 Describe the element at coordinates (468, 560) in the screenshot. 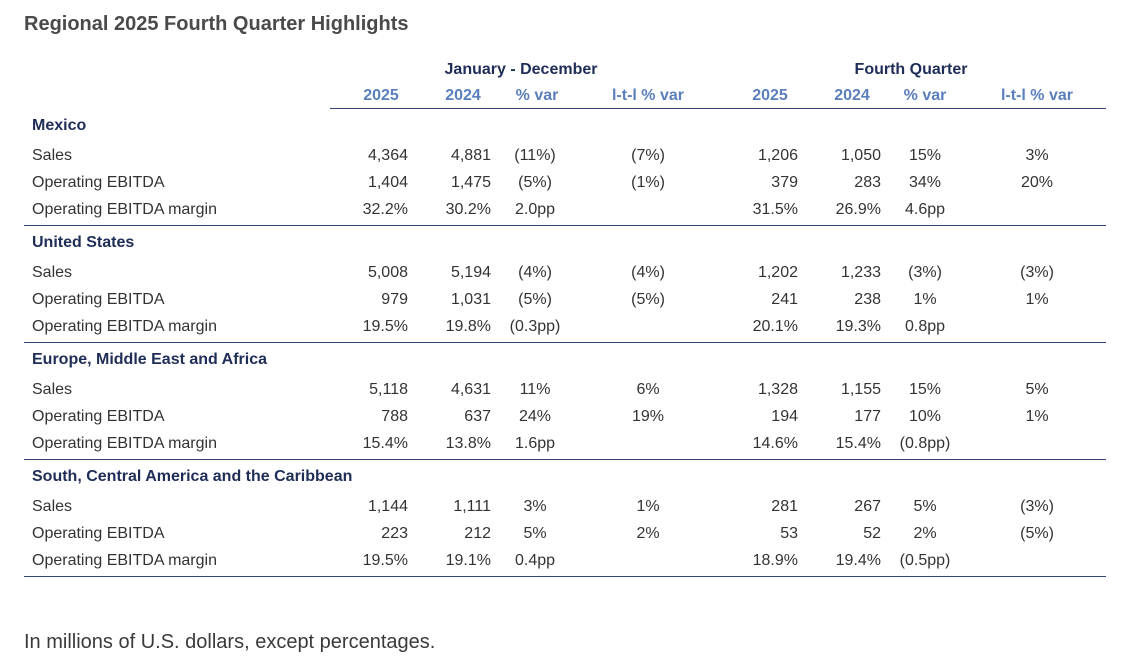

I see `table-cell: 19.1%` at that location.